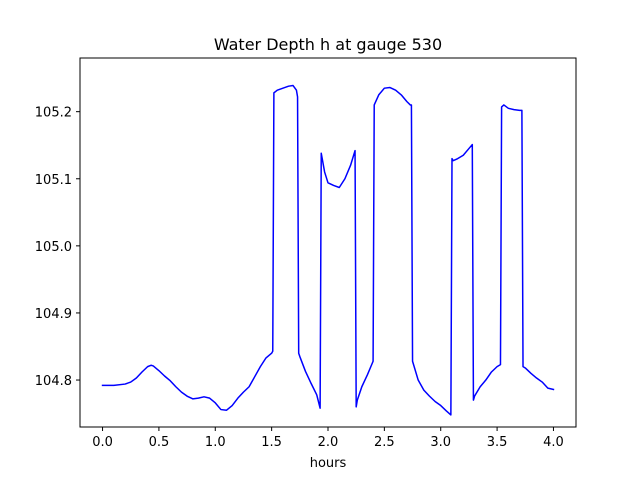 This screenshot has width=640, height=485. I want to click on y-tick-label: 105.2, so click(53, 113).